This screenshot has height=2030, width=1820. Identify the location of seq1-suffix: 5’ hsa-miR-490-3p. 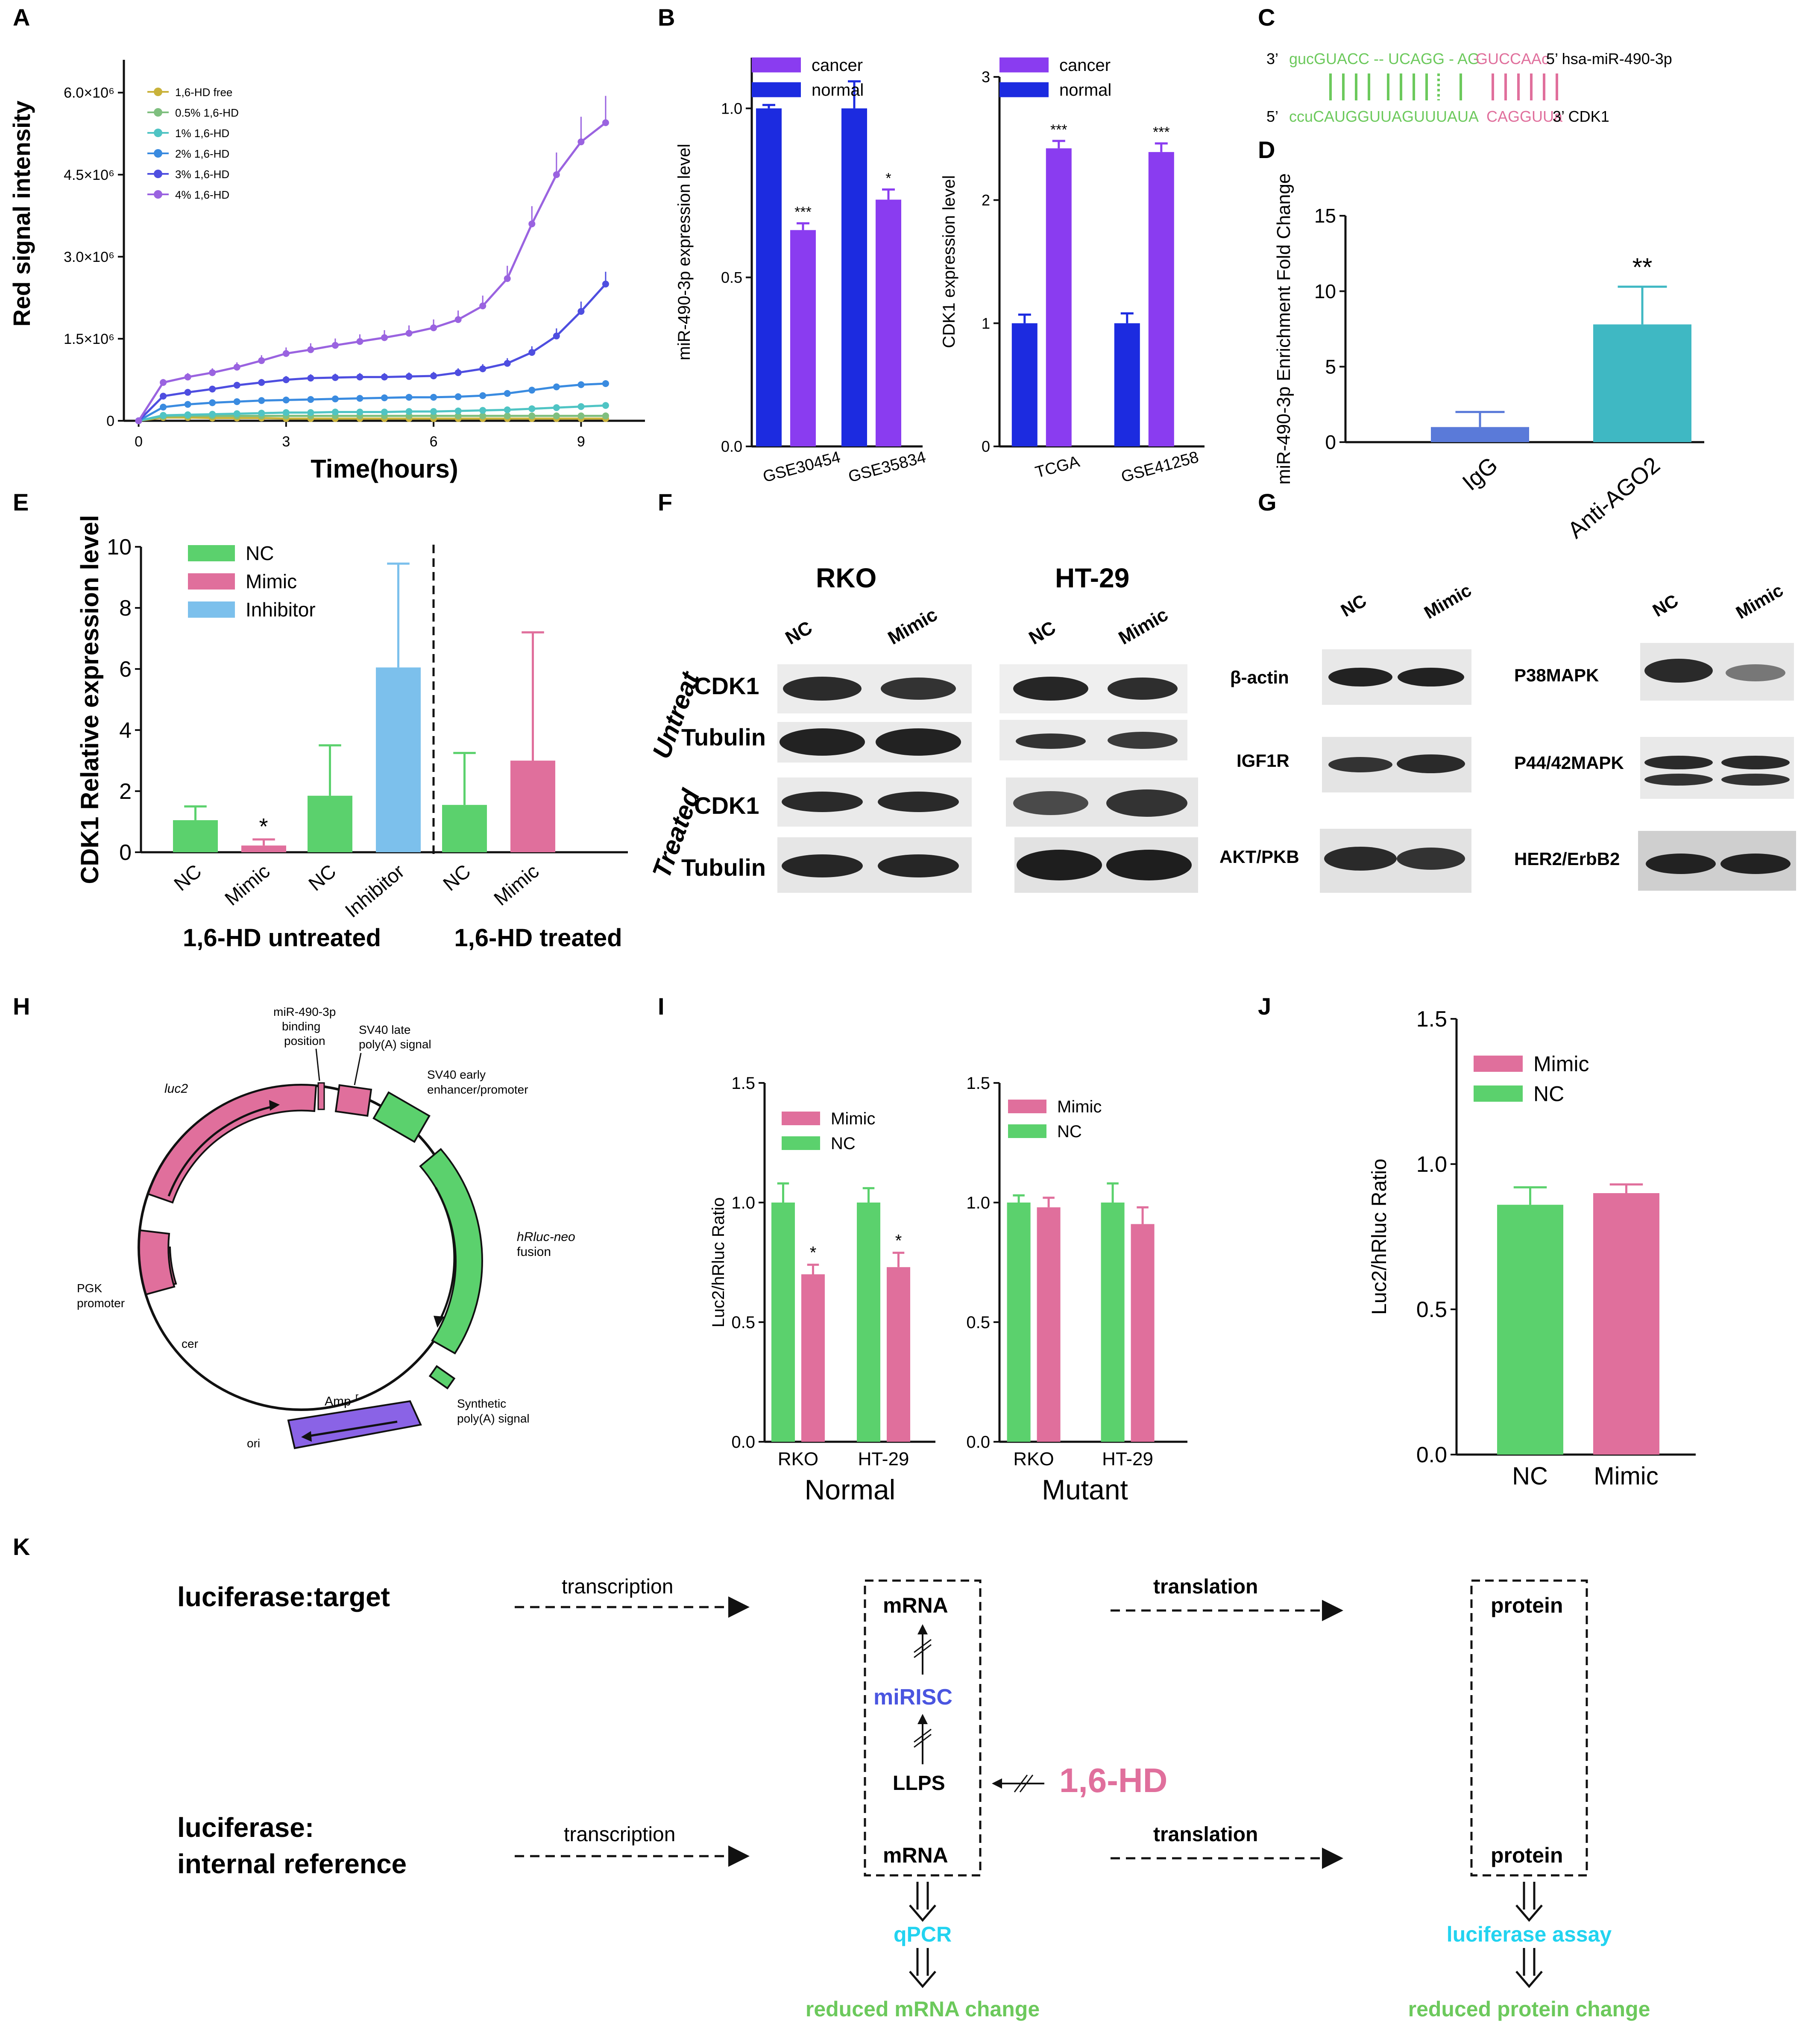
(1609, 58).